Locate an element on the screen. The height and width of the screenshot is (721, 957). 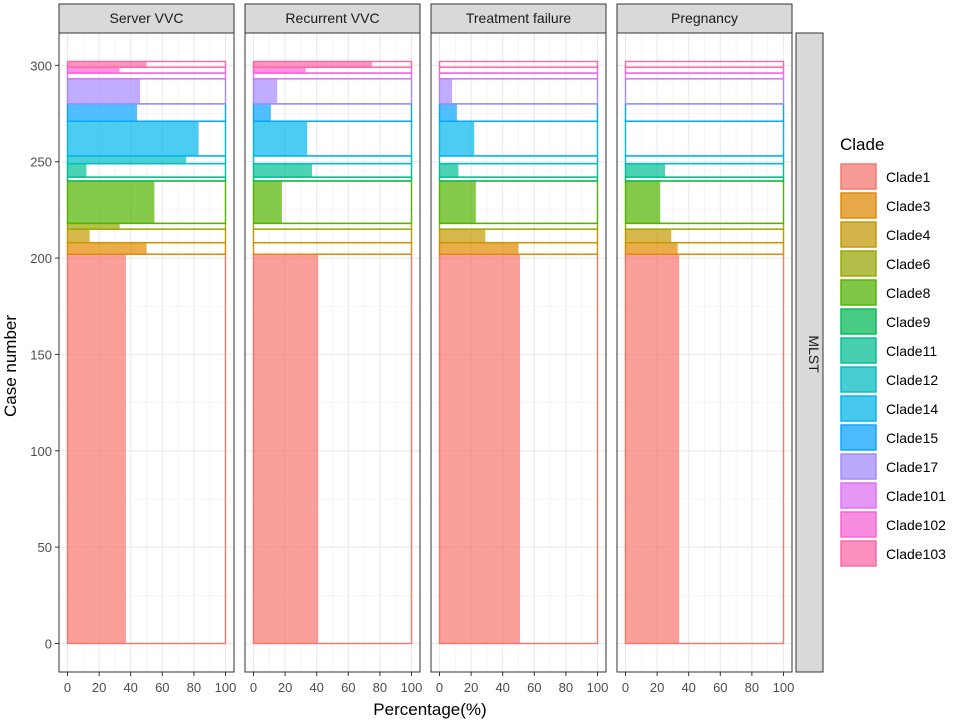
bar-treatment-failure-clade1 is located at coordinates (480, 449).